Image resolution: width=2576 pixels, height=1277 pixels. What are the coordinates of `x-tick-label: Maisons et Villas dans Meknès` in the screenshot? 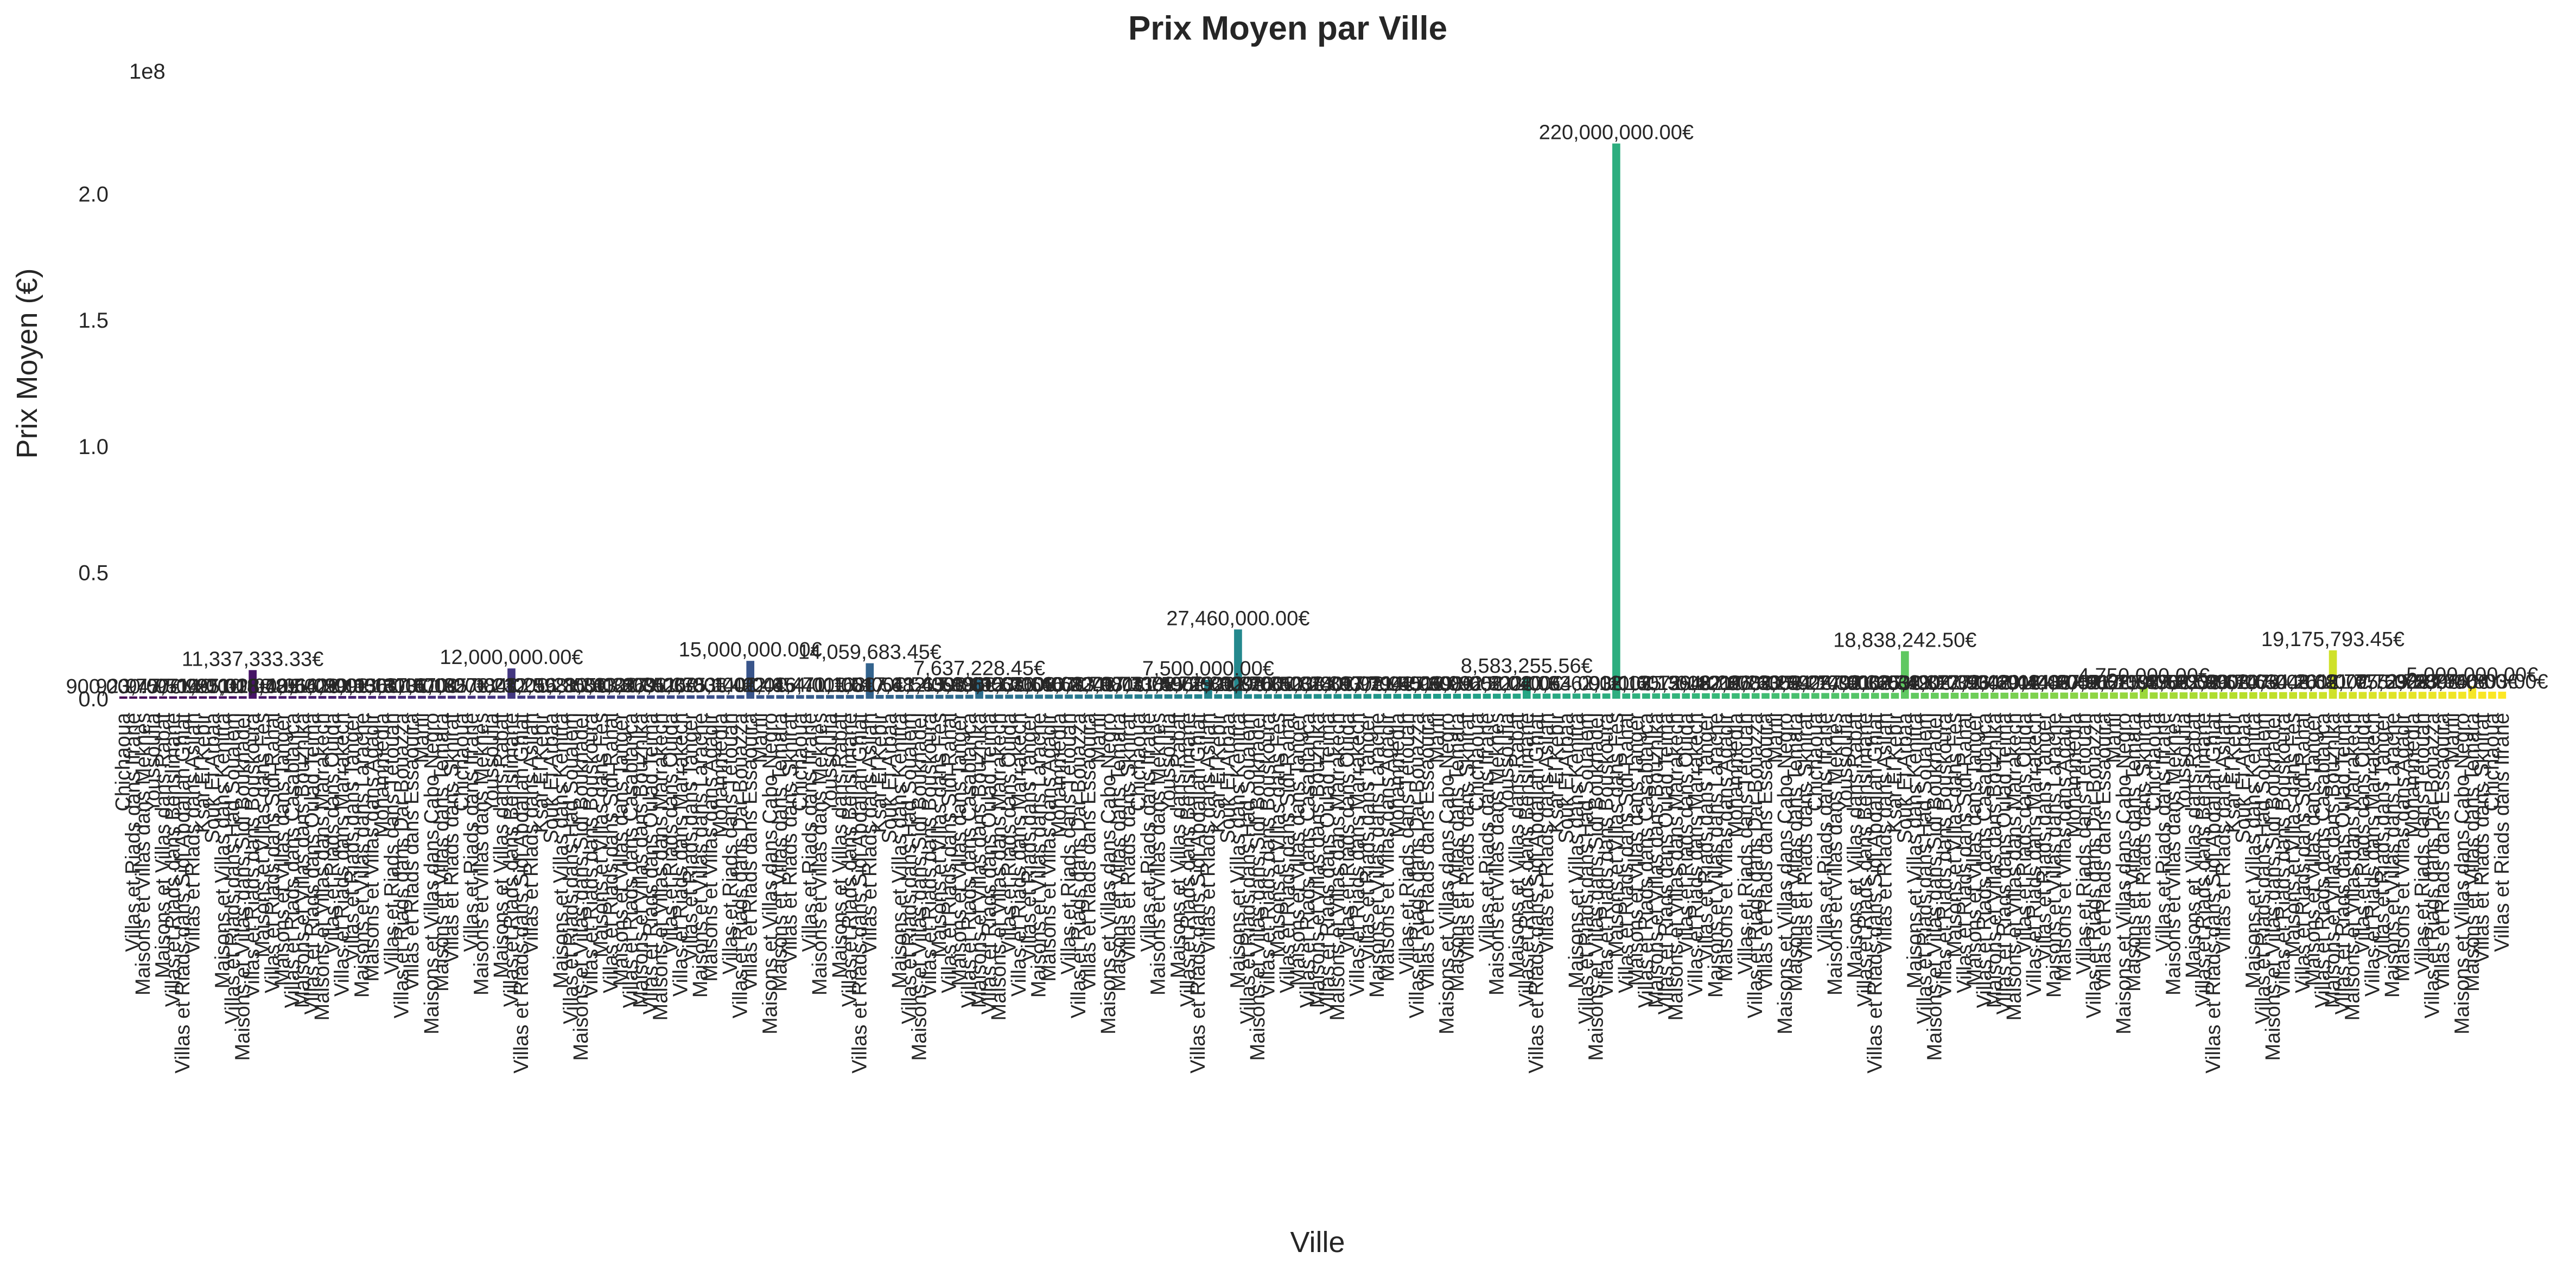 It's located at (1158, 854).